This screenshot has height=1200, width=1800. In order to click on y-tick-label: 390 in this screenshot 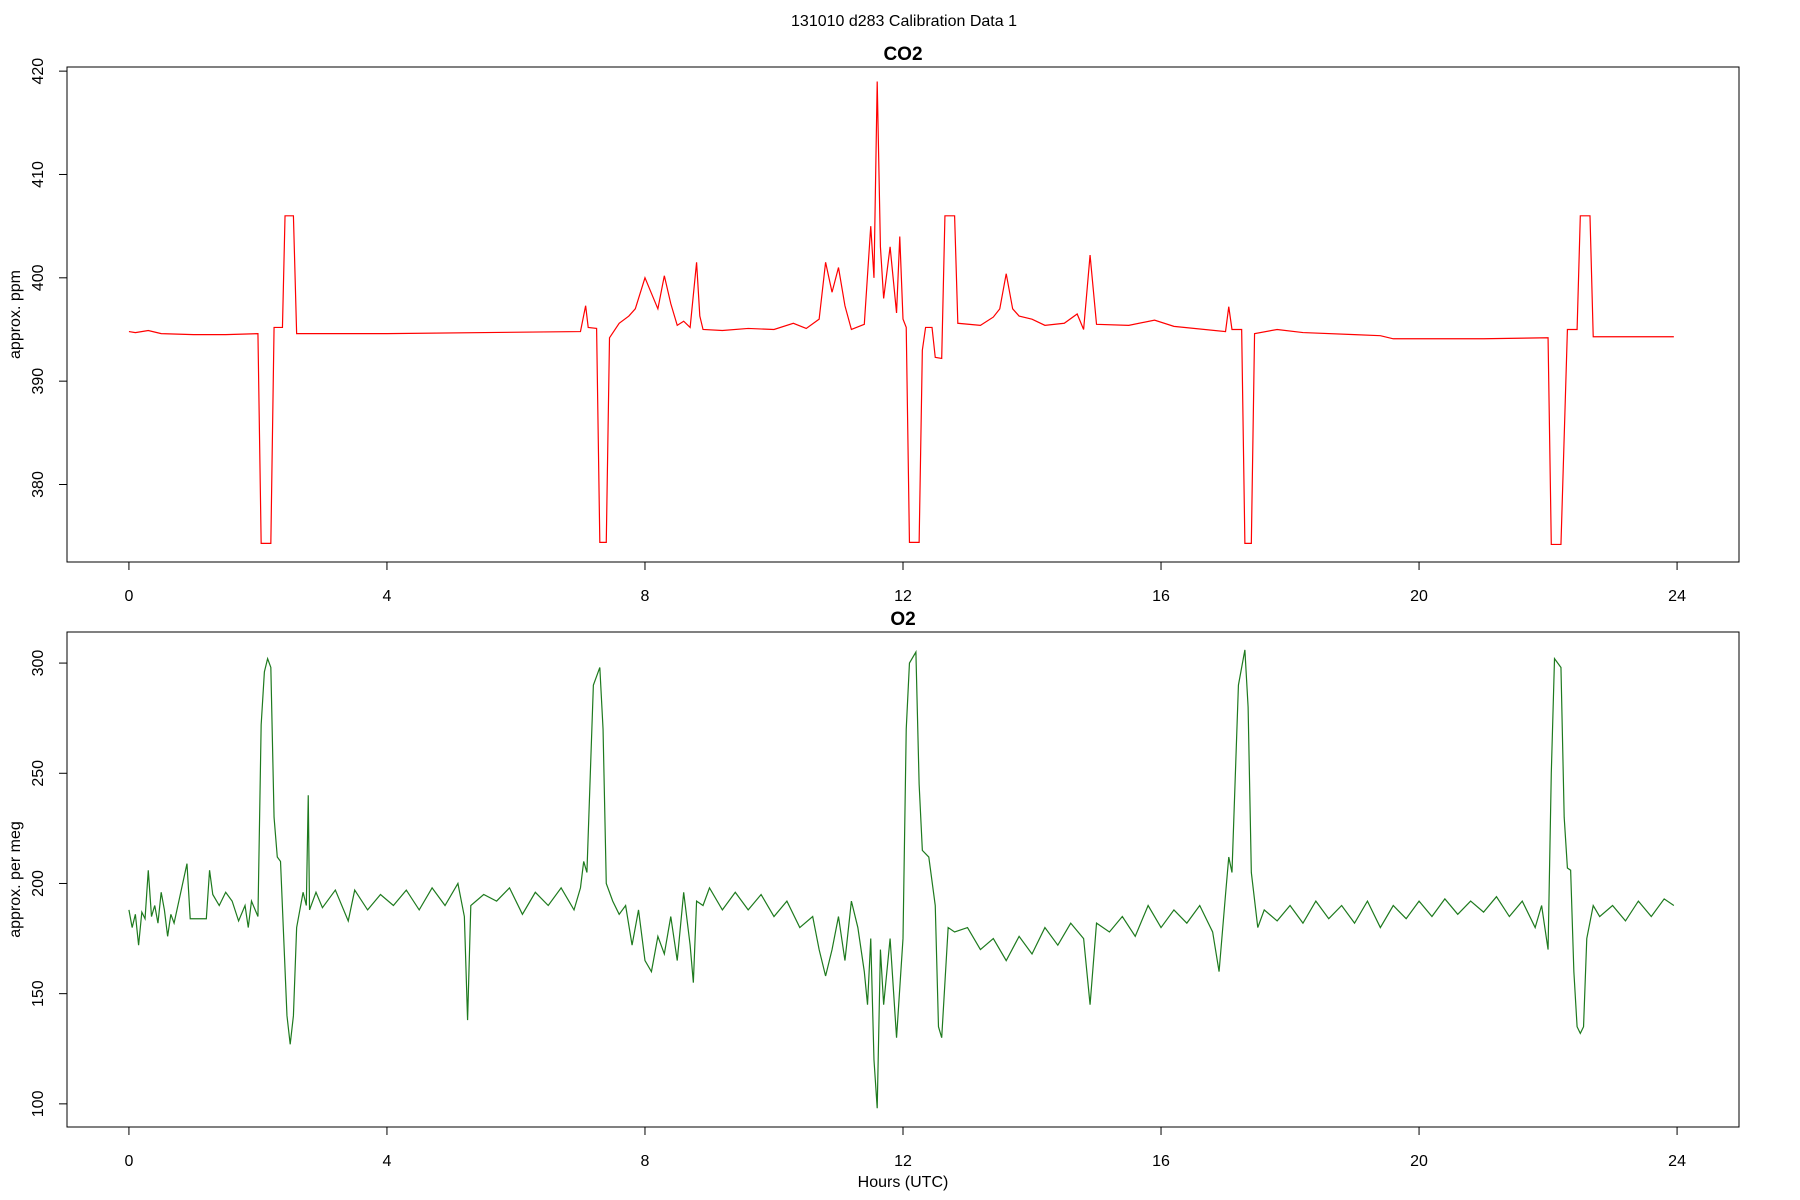, I will do `click(38, 381)`.